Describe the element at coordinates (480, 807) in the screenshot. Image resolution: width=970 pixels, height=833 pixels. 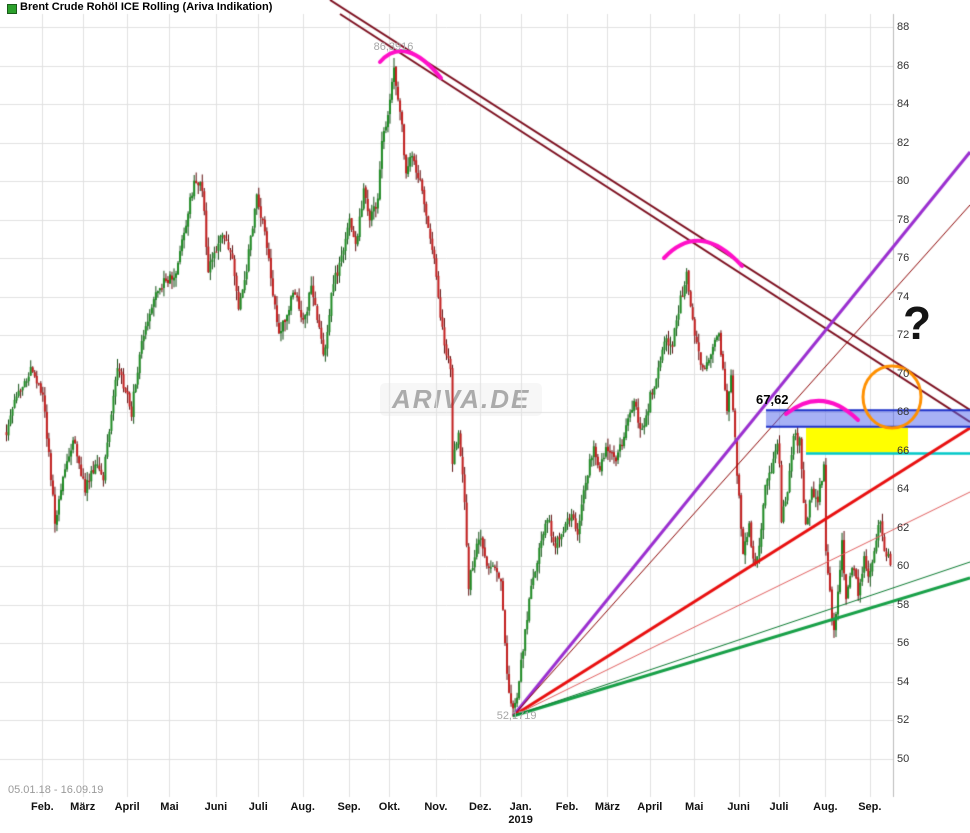
I see `x-axis-month-label: Dez.` at that location.